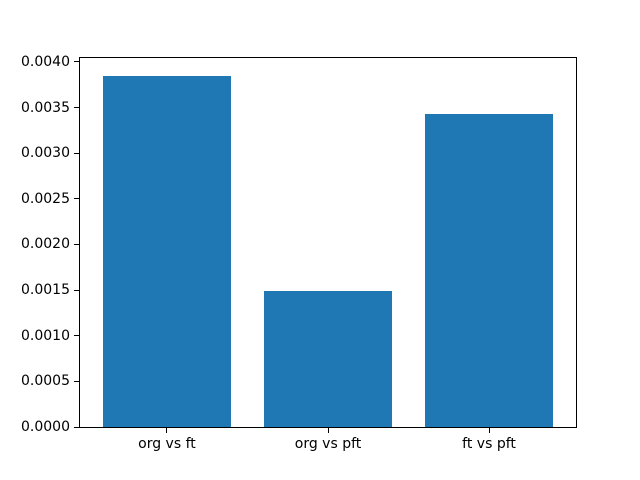  Describe the element at coordinates (45, 427) in the screenshot. I see `y-tick-label: 0.0000` at that location.